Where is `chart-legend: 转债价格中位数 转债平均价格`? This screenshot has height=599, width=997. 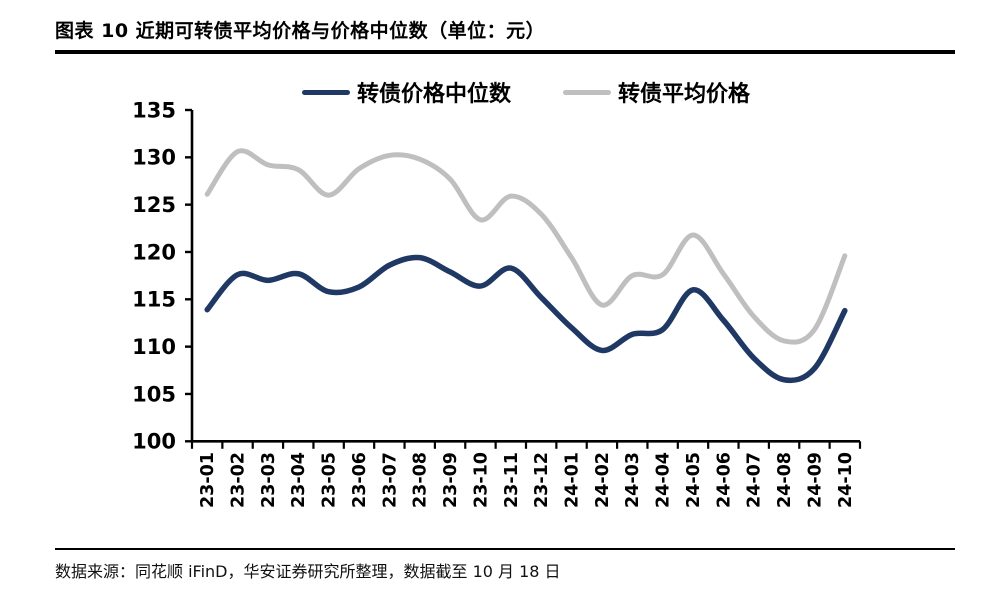
chart-legend: 转债价格中位数 转债平均价格 is located at coordinates (526, 92).